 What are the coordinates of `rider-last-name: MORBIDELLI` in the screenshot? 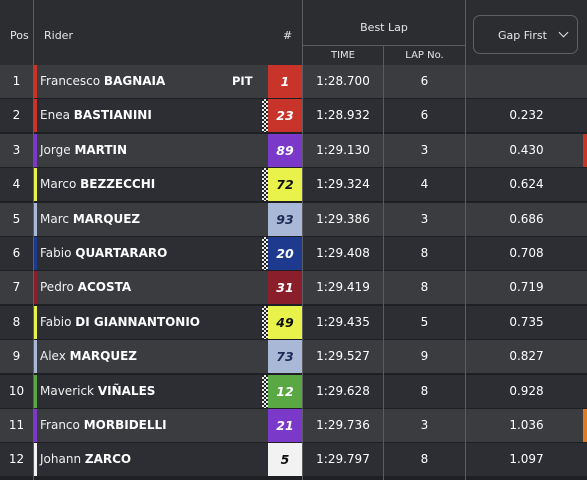 It's located at (125, 425).